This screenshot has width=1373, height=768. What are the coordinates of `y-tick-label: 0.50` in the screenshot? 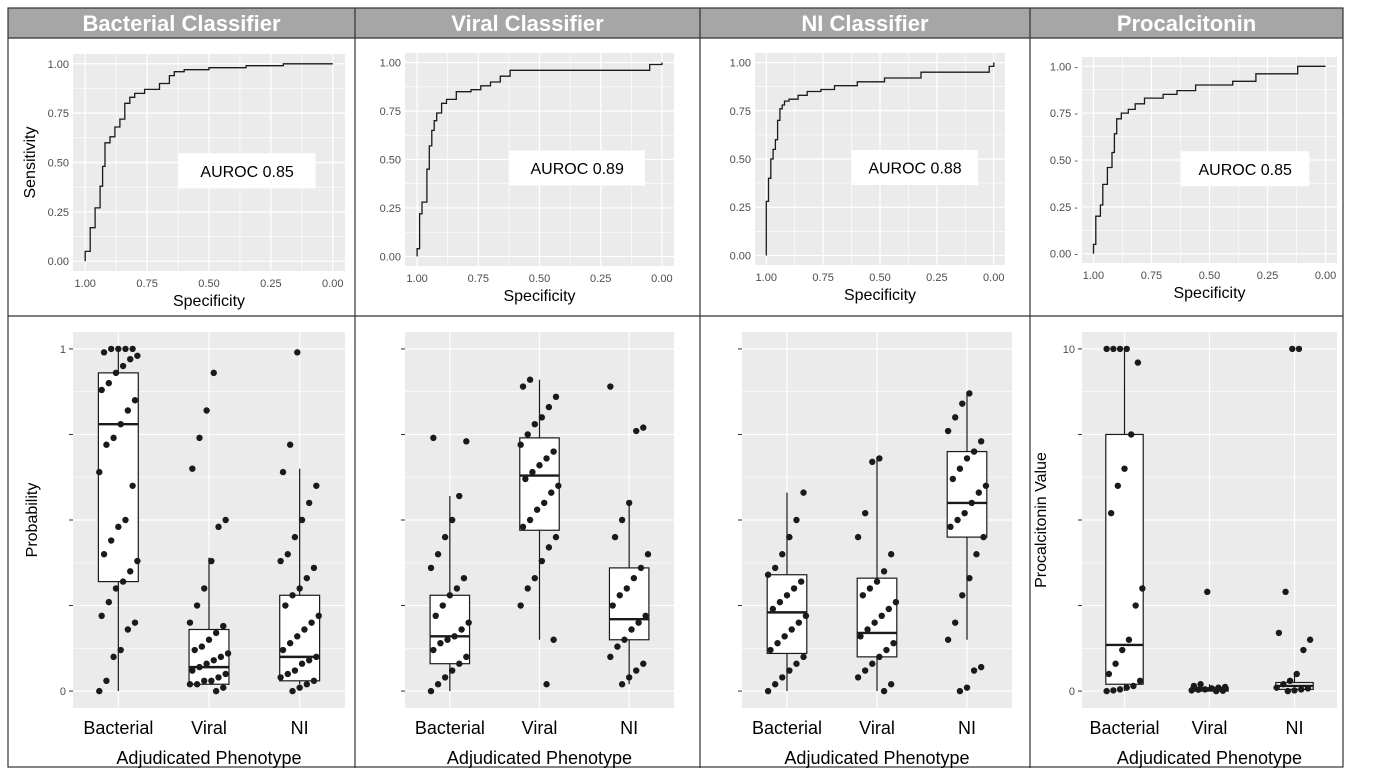 It's located at (58, 164).